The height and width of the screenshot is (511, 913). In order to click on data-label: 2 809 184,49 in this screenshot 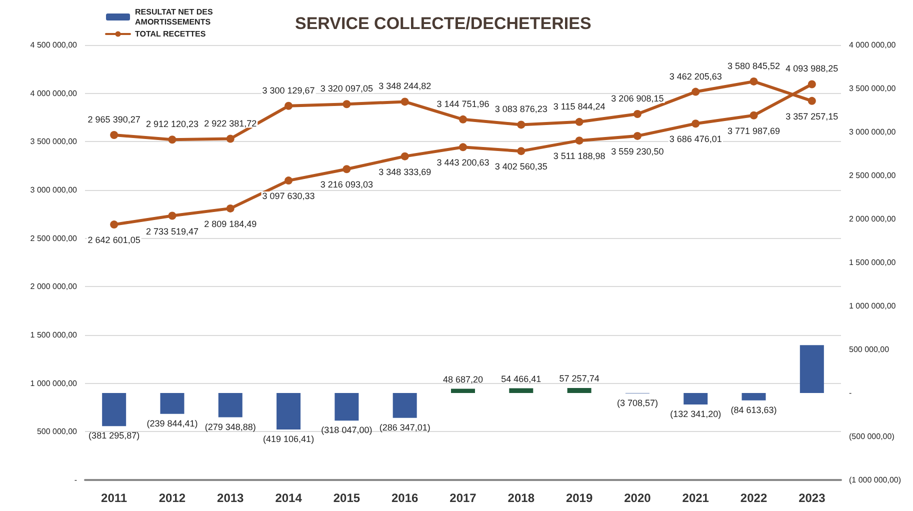, I will do `click(230, 223)`.